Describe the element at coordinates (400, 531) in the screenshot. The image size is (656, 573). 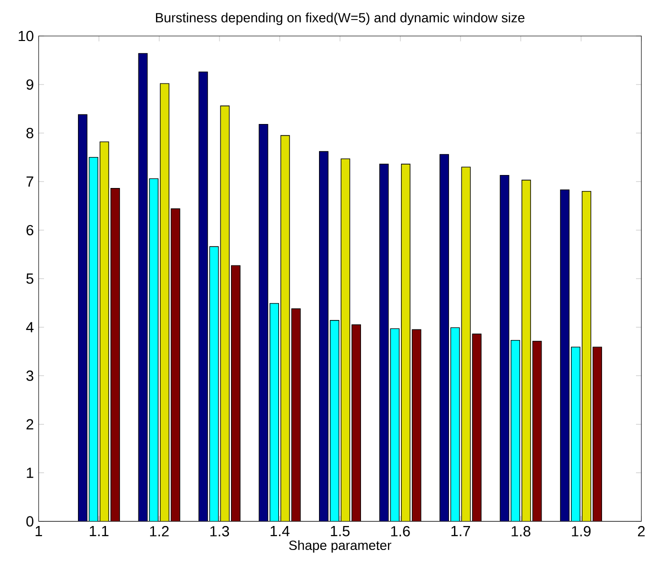
I see `x-tick-label: 1.6` at that location.